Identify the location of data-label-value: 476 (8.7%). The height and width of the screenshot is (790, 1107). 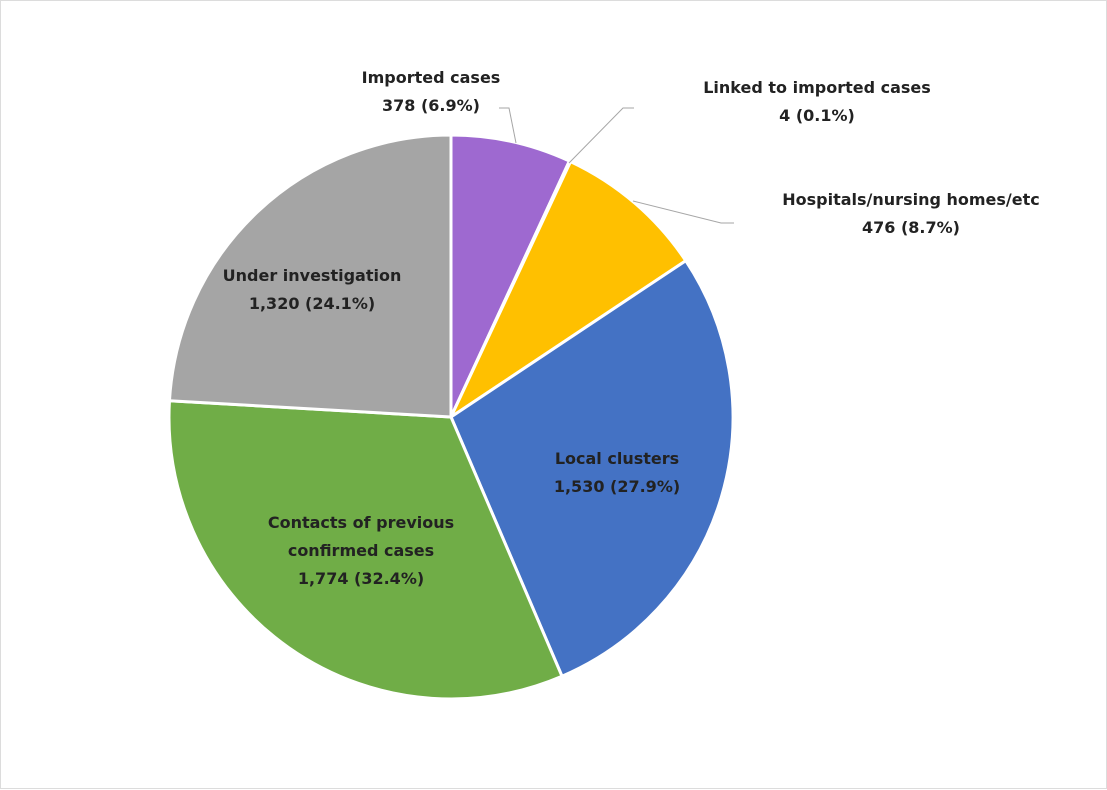
(911, 227).